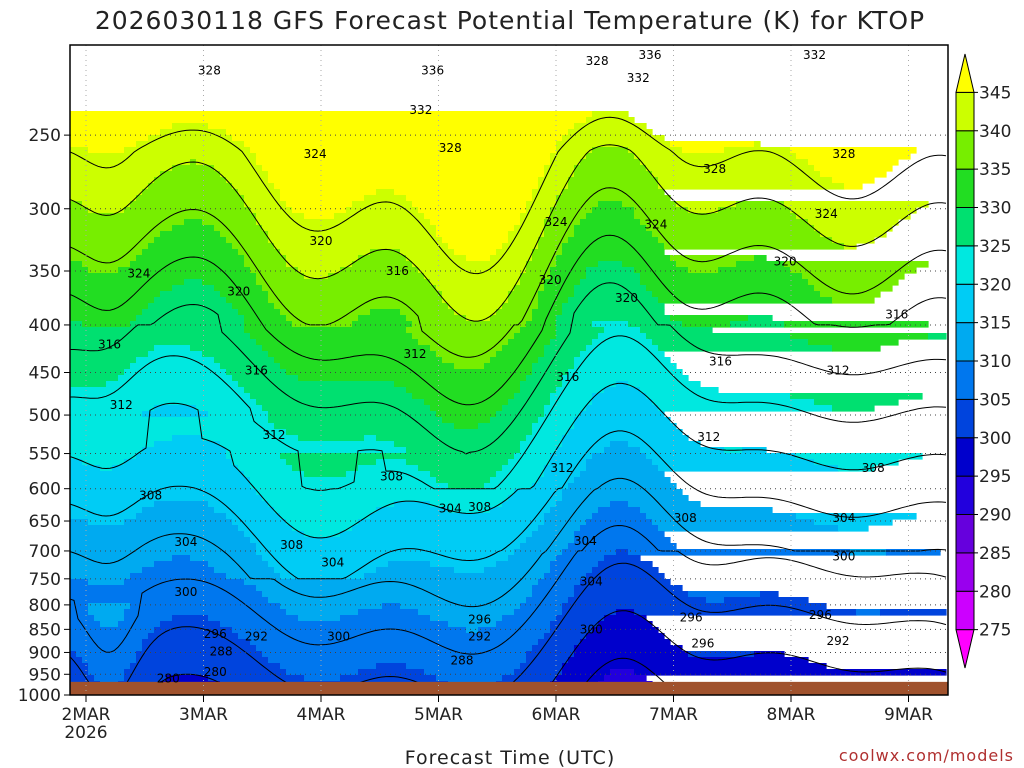 The height and width of the screenshot is (768, 1024). What do you see at coordinates (45, 490) in the screenshot?
I see `y-tick-label: 600` at bounding box center [45, 490].